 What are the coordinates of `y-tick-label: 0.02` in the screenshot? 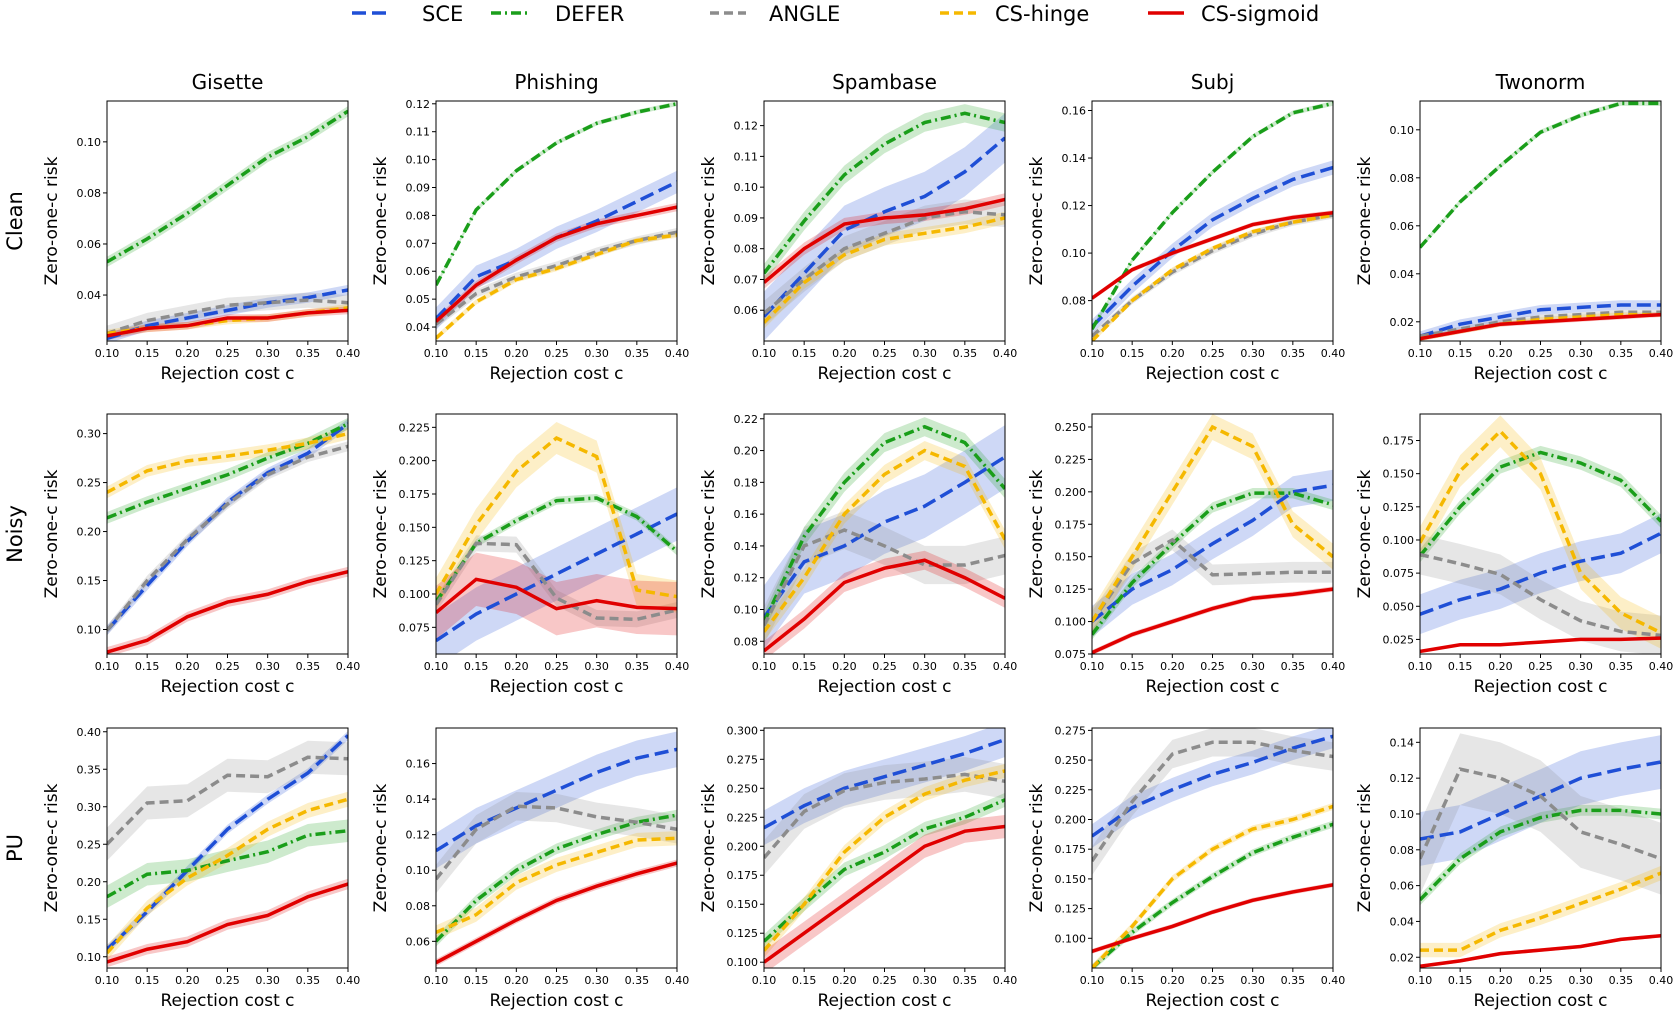 It's located at (1402, 322).